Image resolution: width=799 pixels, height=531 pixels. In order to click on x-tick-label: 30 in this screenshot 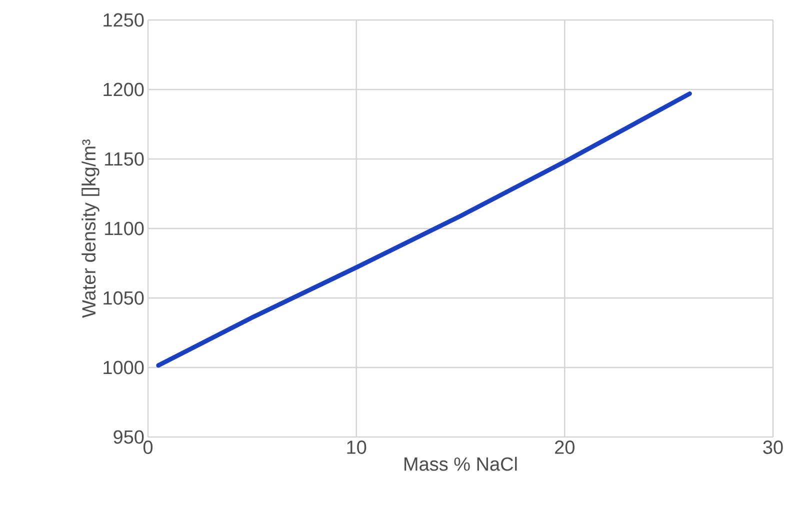, I will do `click(773, 447)`.